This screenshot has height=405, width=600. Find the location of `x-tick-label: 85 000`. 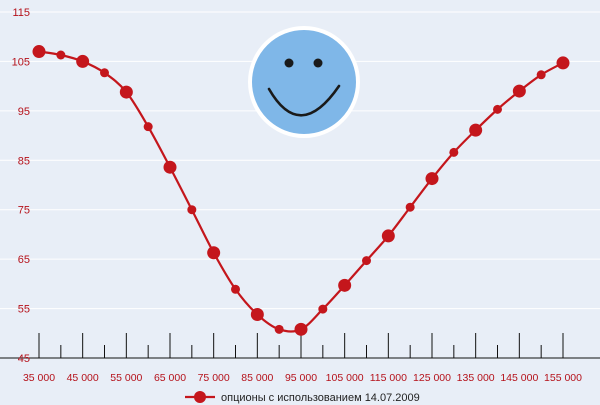

x-tick-label: 85 000 is located at coordinates (257, 378).